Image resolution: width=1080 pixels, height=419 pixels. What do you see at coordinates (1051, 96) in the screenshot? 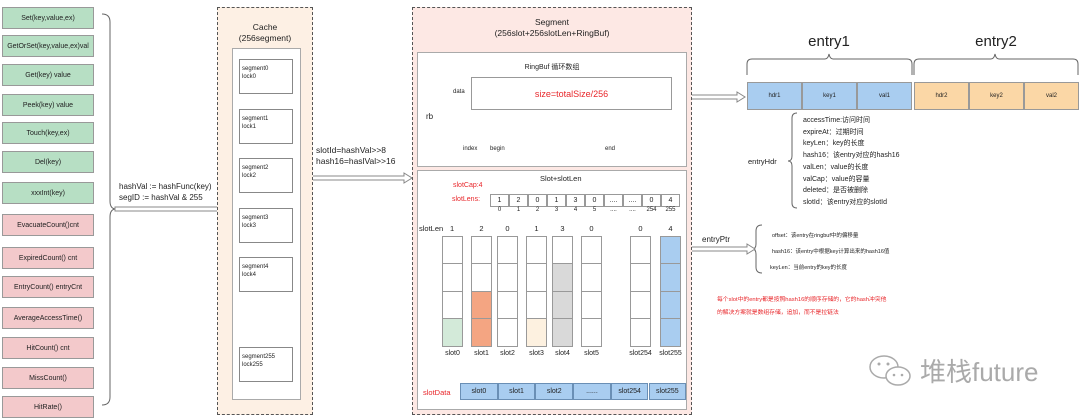
I see `entry-cell: val2` at bounding box center [1051, 96].